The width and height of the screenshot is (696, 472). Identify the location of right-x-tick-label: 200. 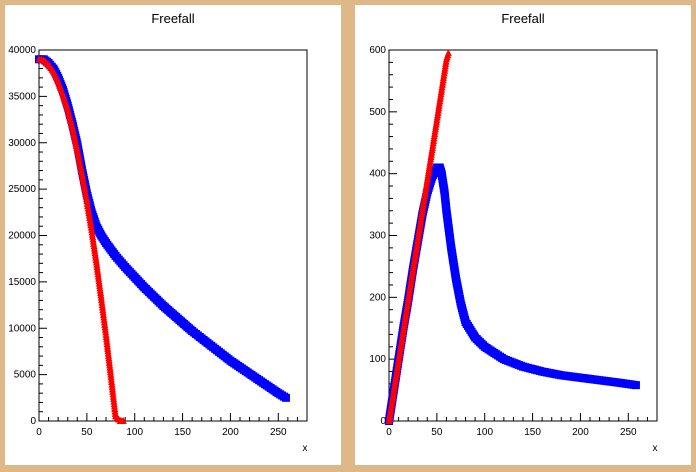
(580, 432).